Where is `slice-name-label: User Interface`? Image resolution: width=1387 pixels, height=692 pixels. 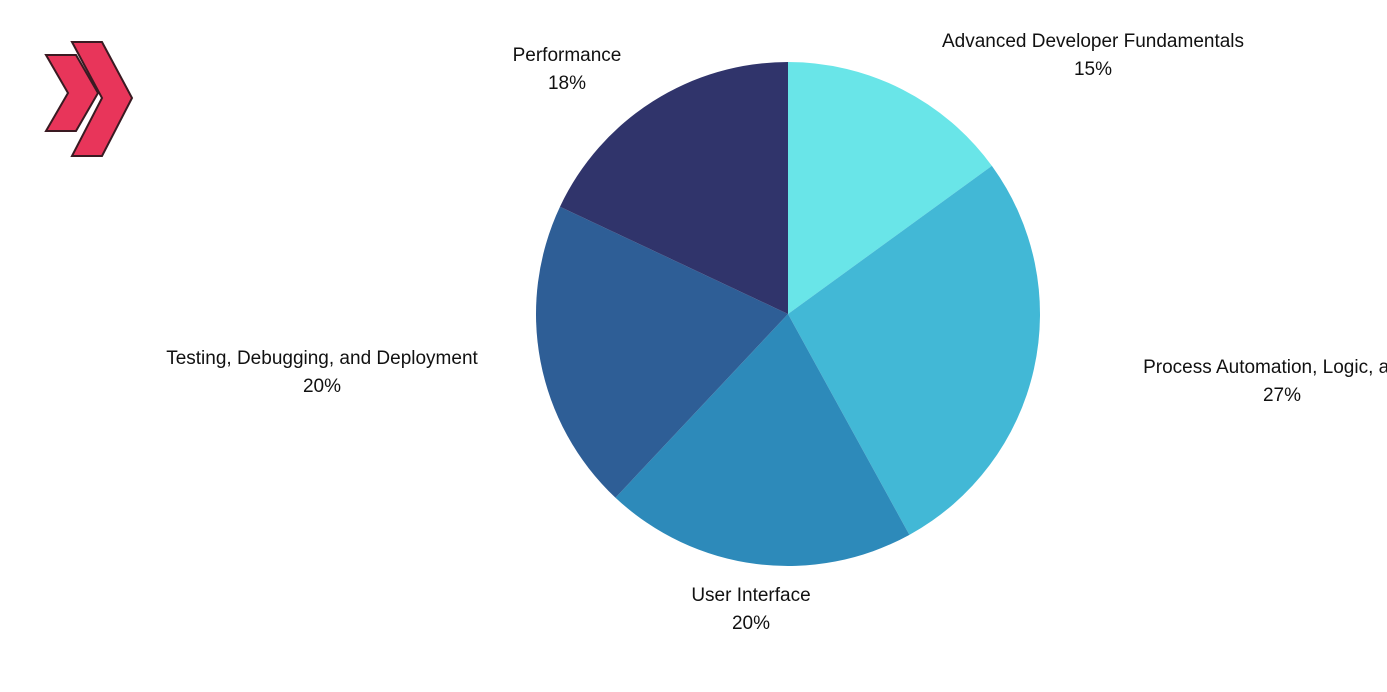
slice-name-label: User Interface is located at coordinates (750, 595).